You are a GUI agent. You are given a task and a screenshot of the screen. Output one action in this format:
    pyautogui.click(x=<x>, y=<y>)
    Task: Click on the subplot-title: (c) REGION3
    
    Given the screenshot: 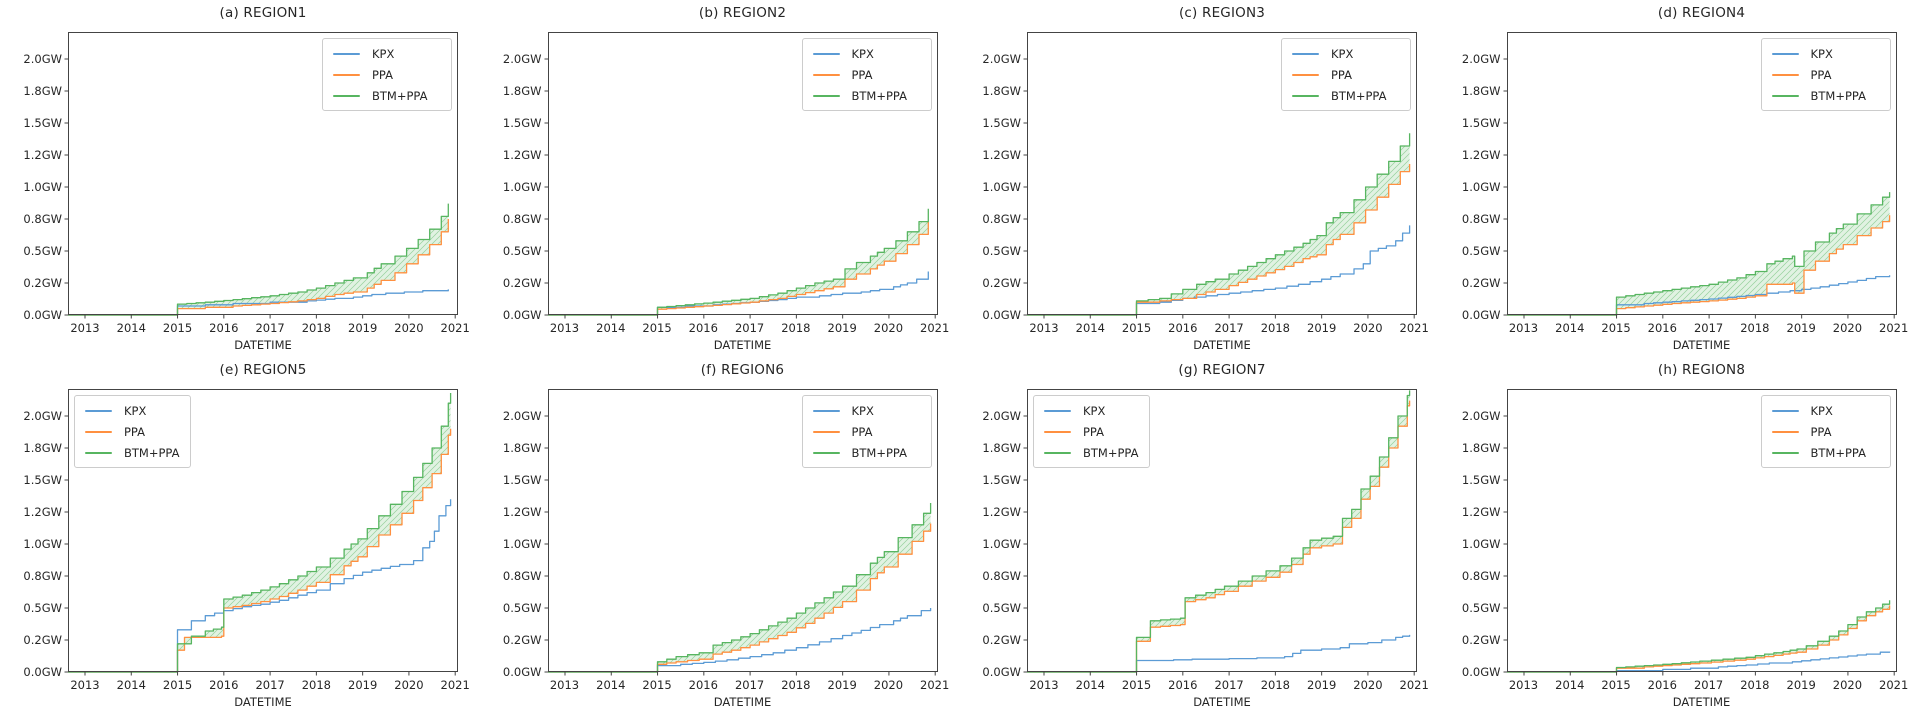 What is the action you would take?
    pyautogui.click(x=1222, y=13)
    